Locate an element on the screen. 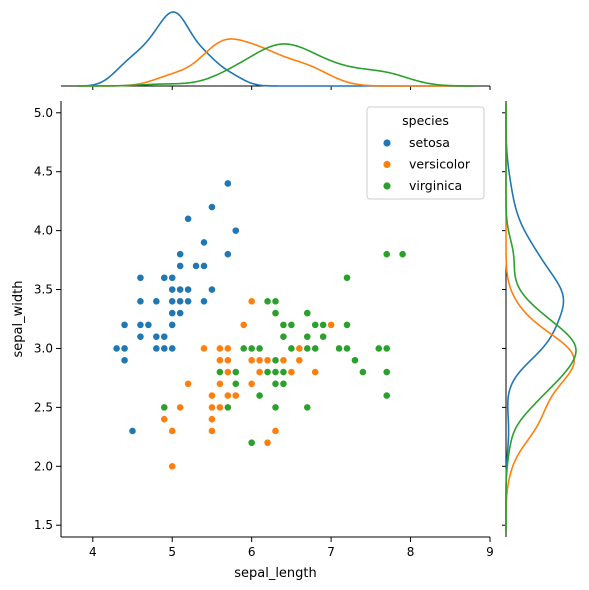 The image size is (589, 590). top-kde-versicolor is located at coordinates (275, 62).